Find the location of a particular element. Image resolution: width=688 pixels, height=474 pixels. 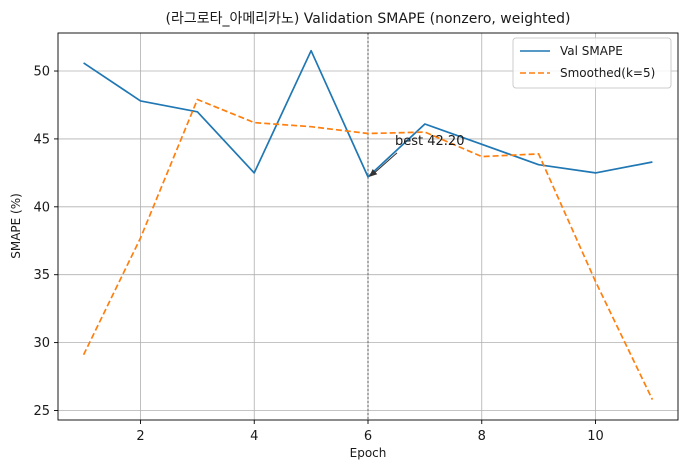

legend: Val SMAPE Smoothed(k=5) is located at coordinates (592, 63).